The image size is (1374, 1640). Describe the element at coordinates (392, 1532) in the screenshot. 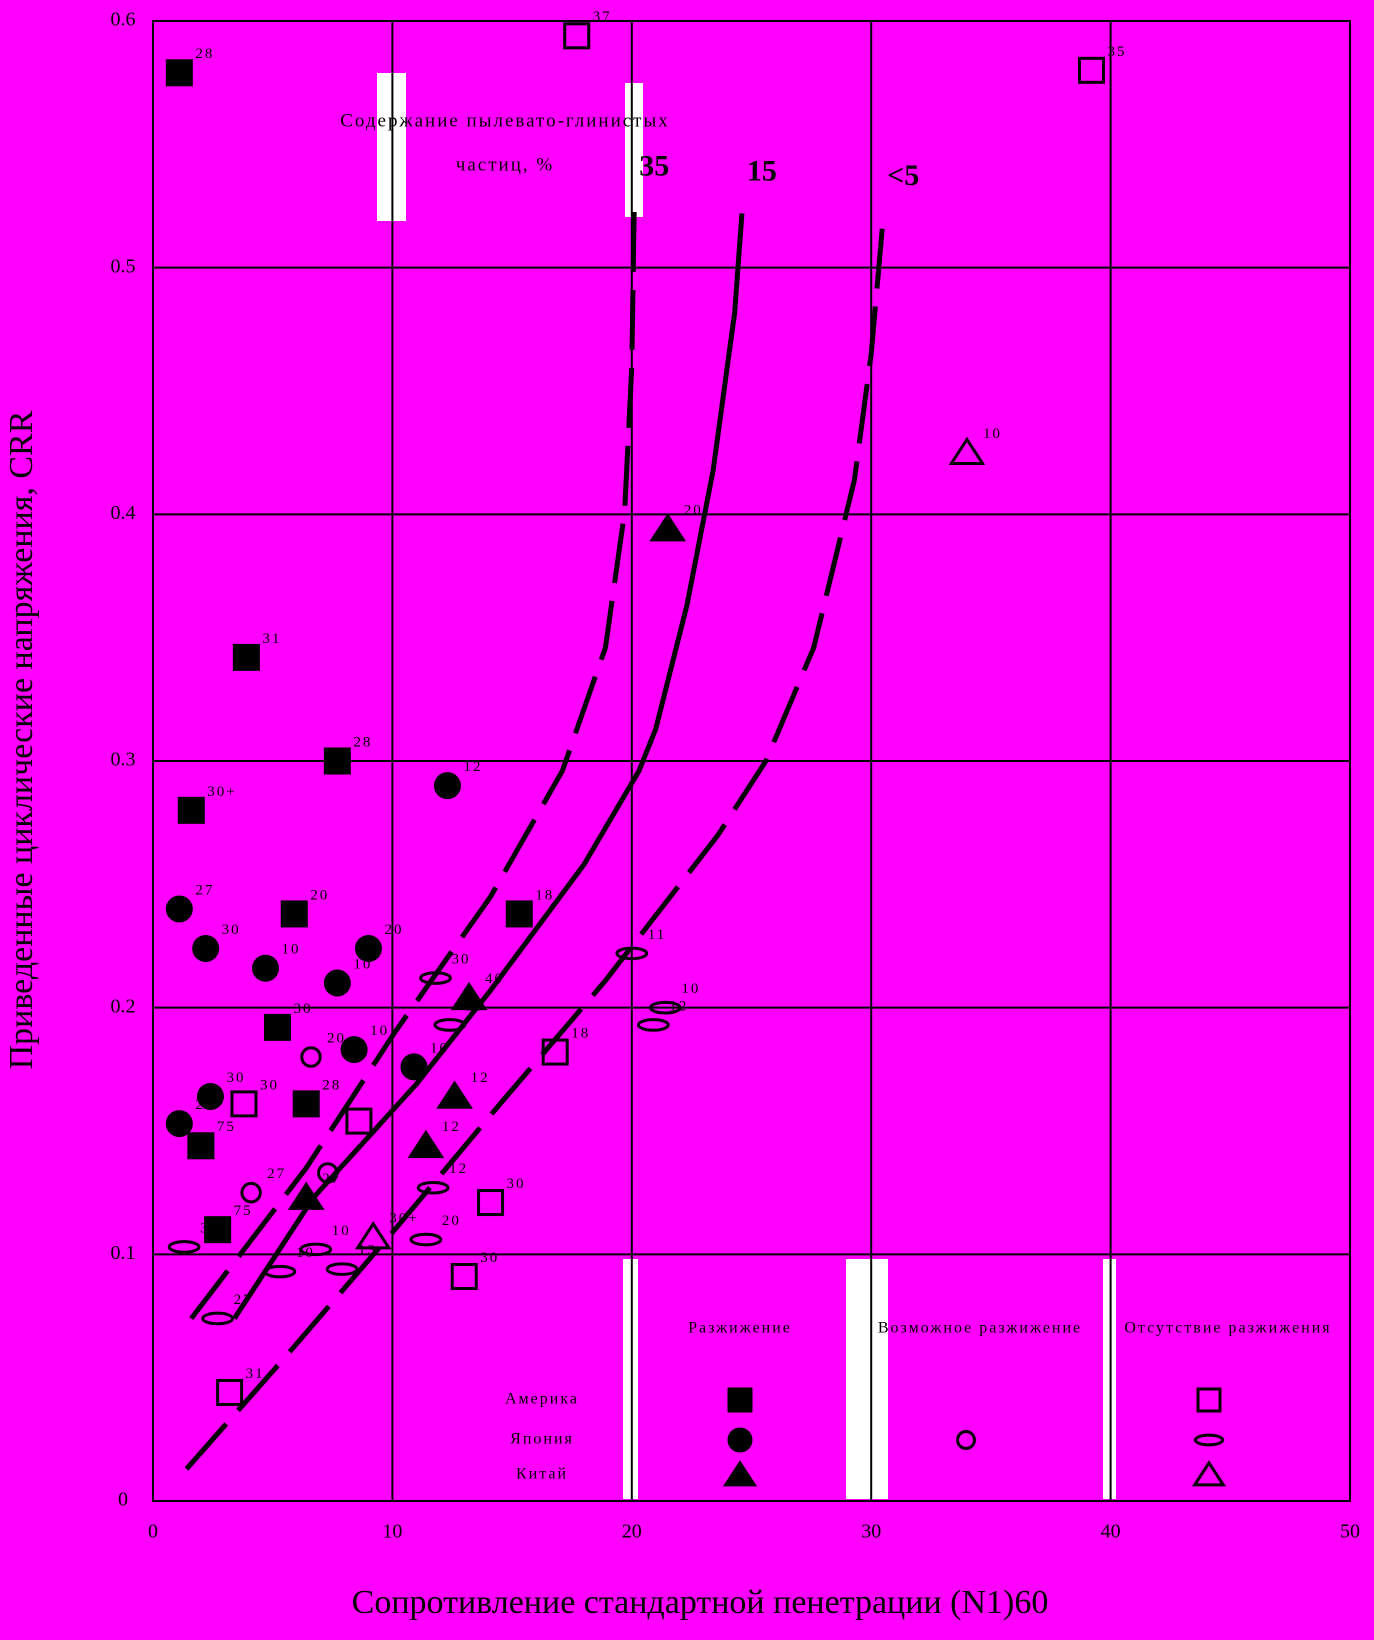

I see `x-tick-label: 10` at that location.